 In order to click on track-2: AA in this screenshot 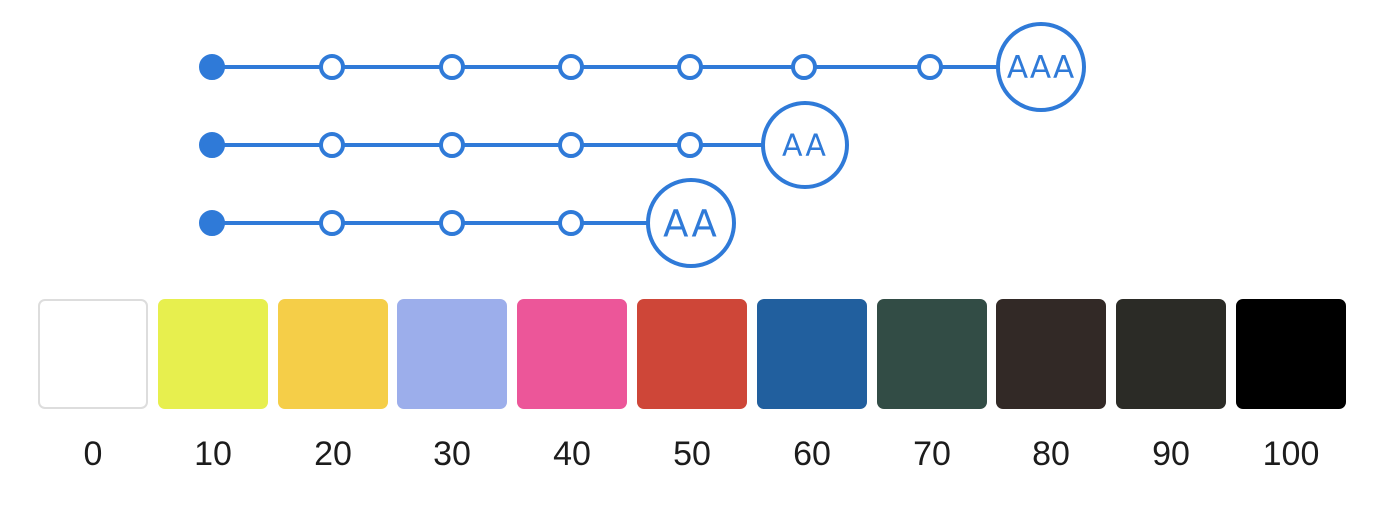, I will do `click(524, 145)`.